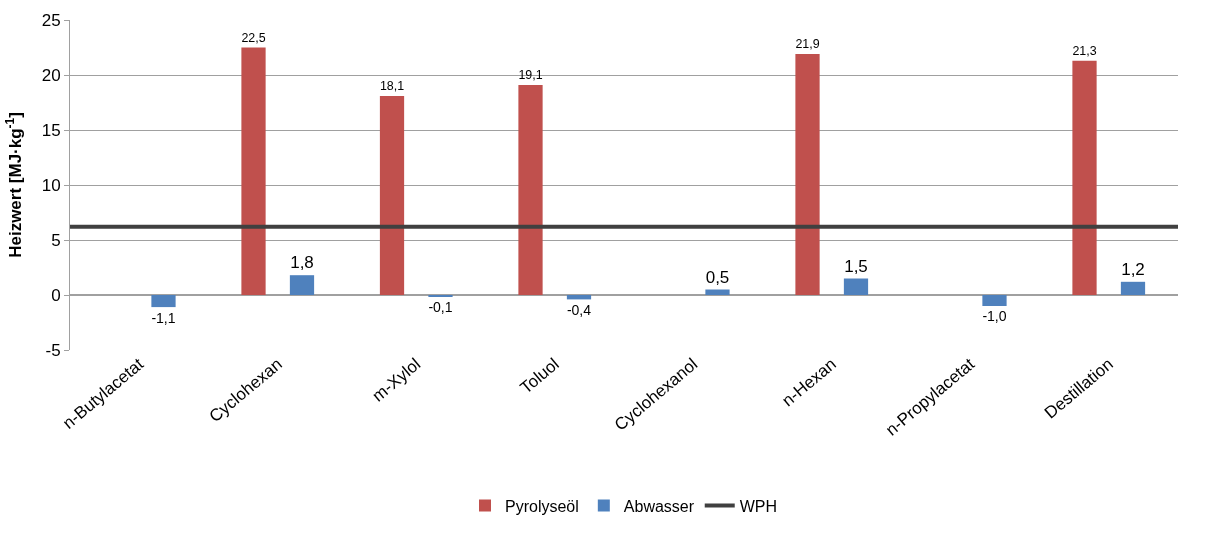 This screenshot has height=534, width=1208. I want to click on y-tick-label: 20, so click(51, 75).